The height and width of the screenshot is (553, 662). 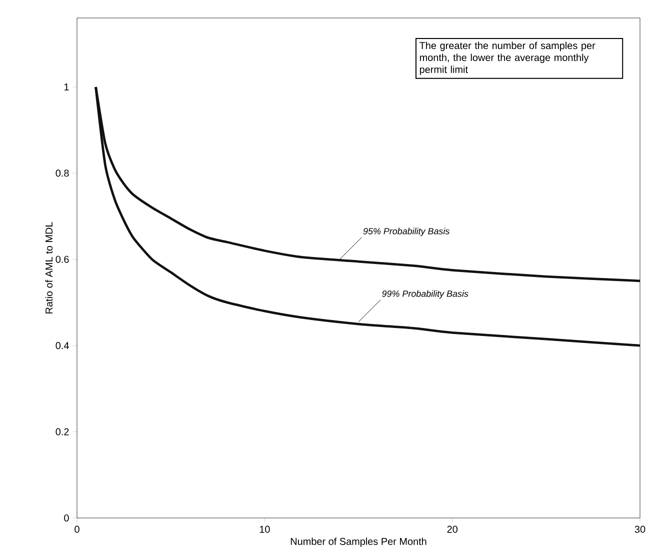 What do you see at coordinates (66, 87) in the screenshot?
I see `y-tick-label: 1` at bounding box center [66, 87].